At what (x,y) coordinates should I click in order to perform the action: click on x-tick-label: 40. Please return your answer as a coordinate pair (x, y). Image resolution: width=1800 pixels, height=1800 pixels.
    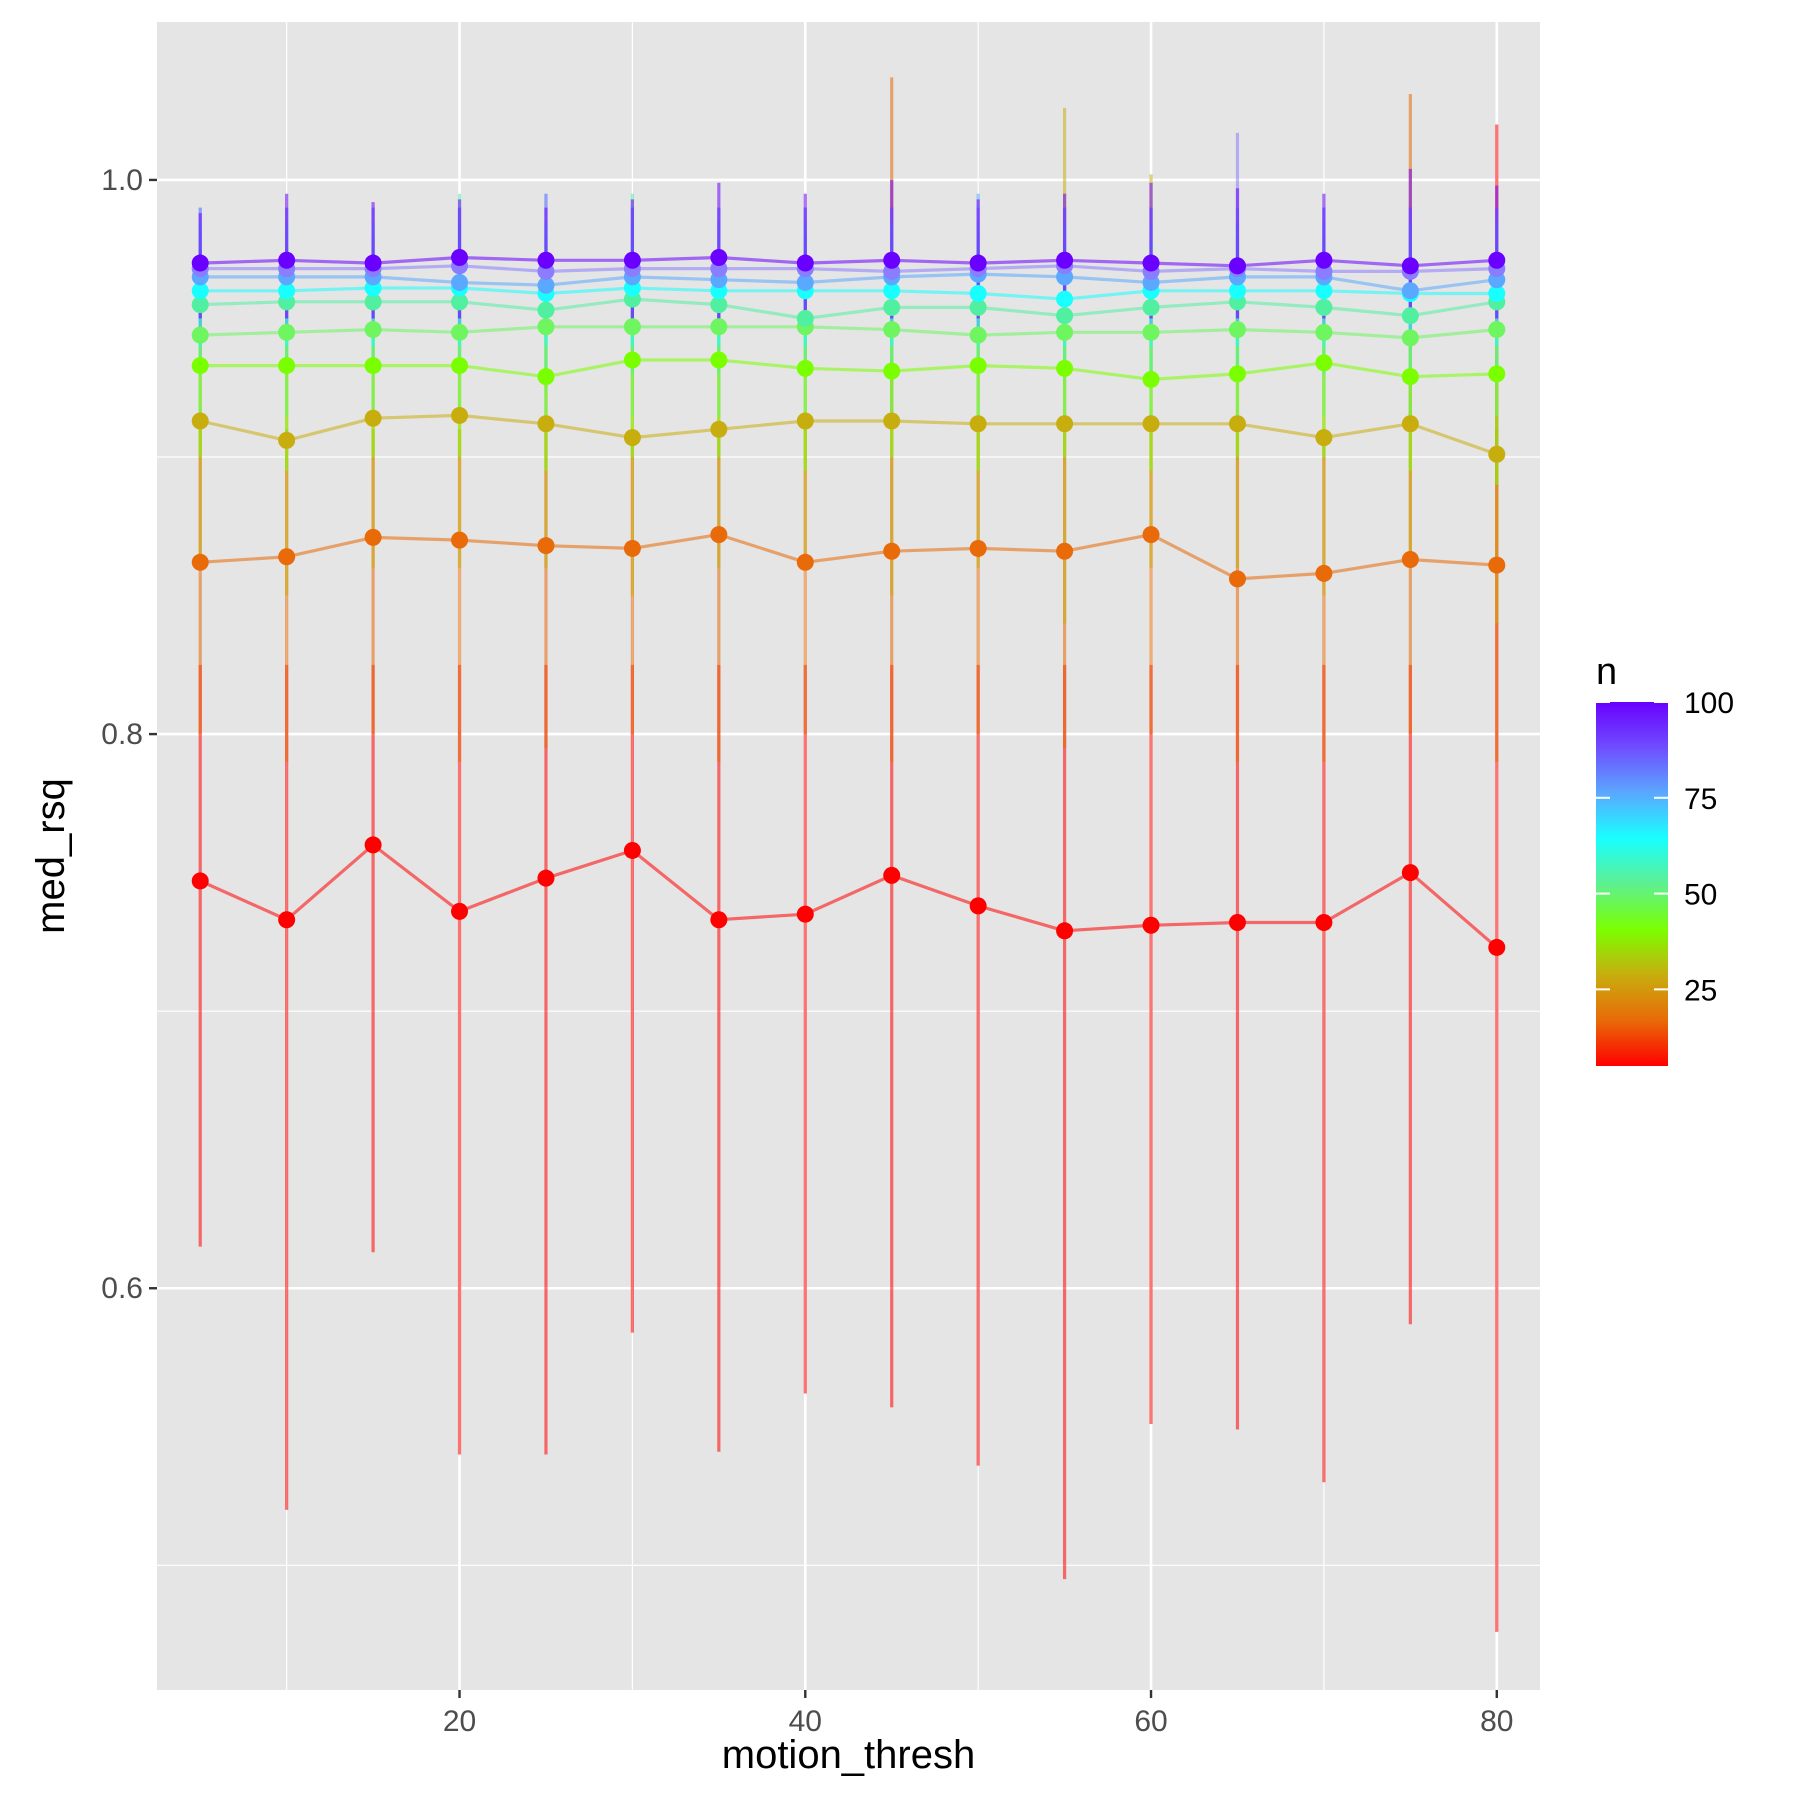
    Looking at the image, I should click on (805, 1721).